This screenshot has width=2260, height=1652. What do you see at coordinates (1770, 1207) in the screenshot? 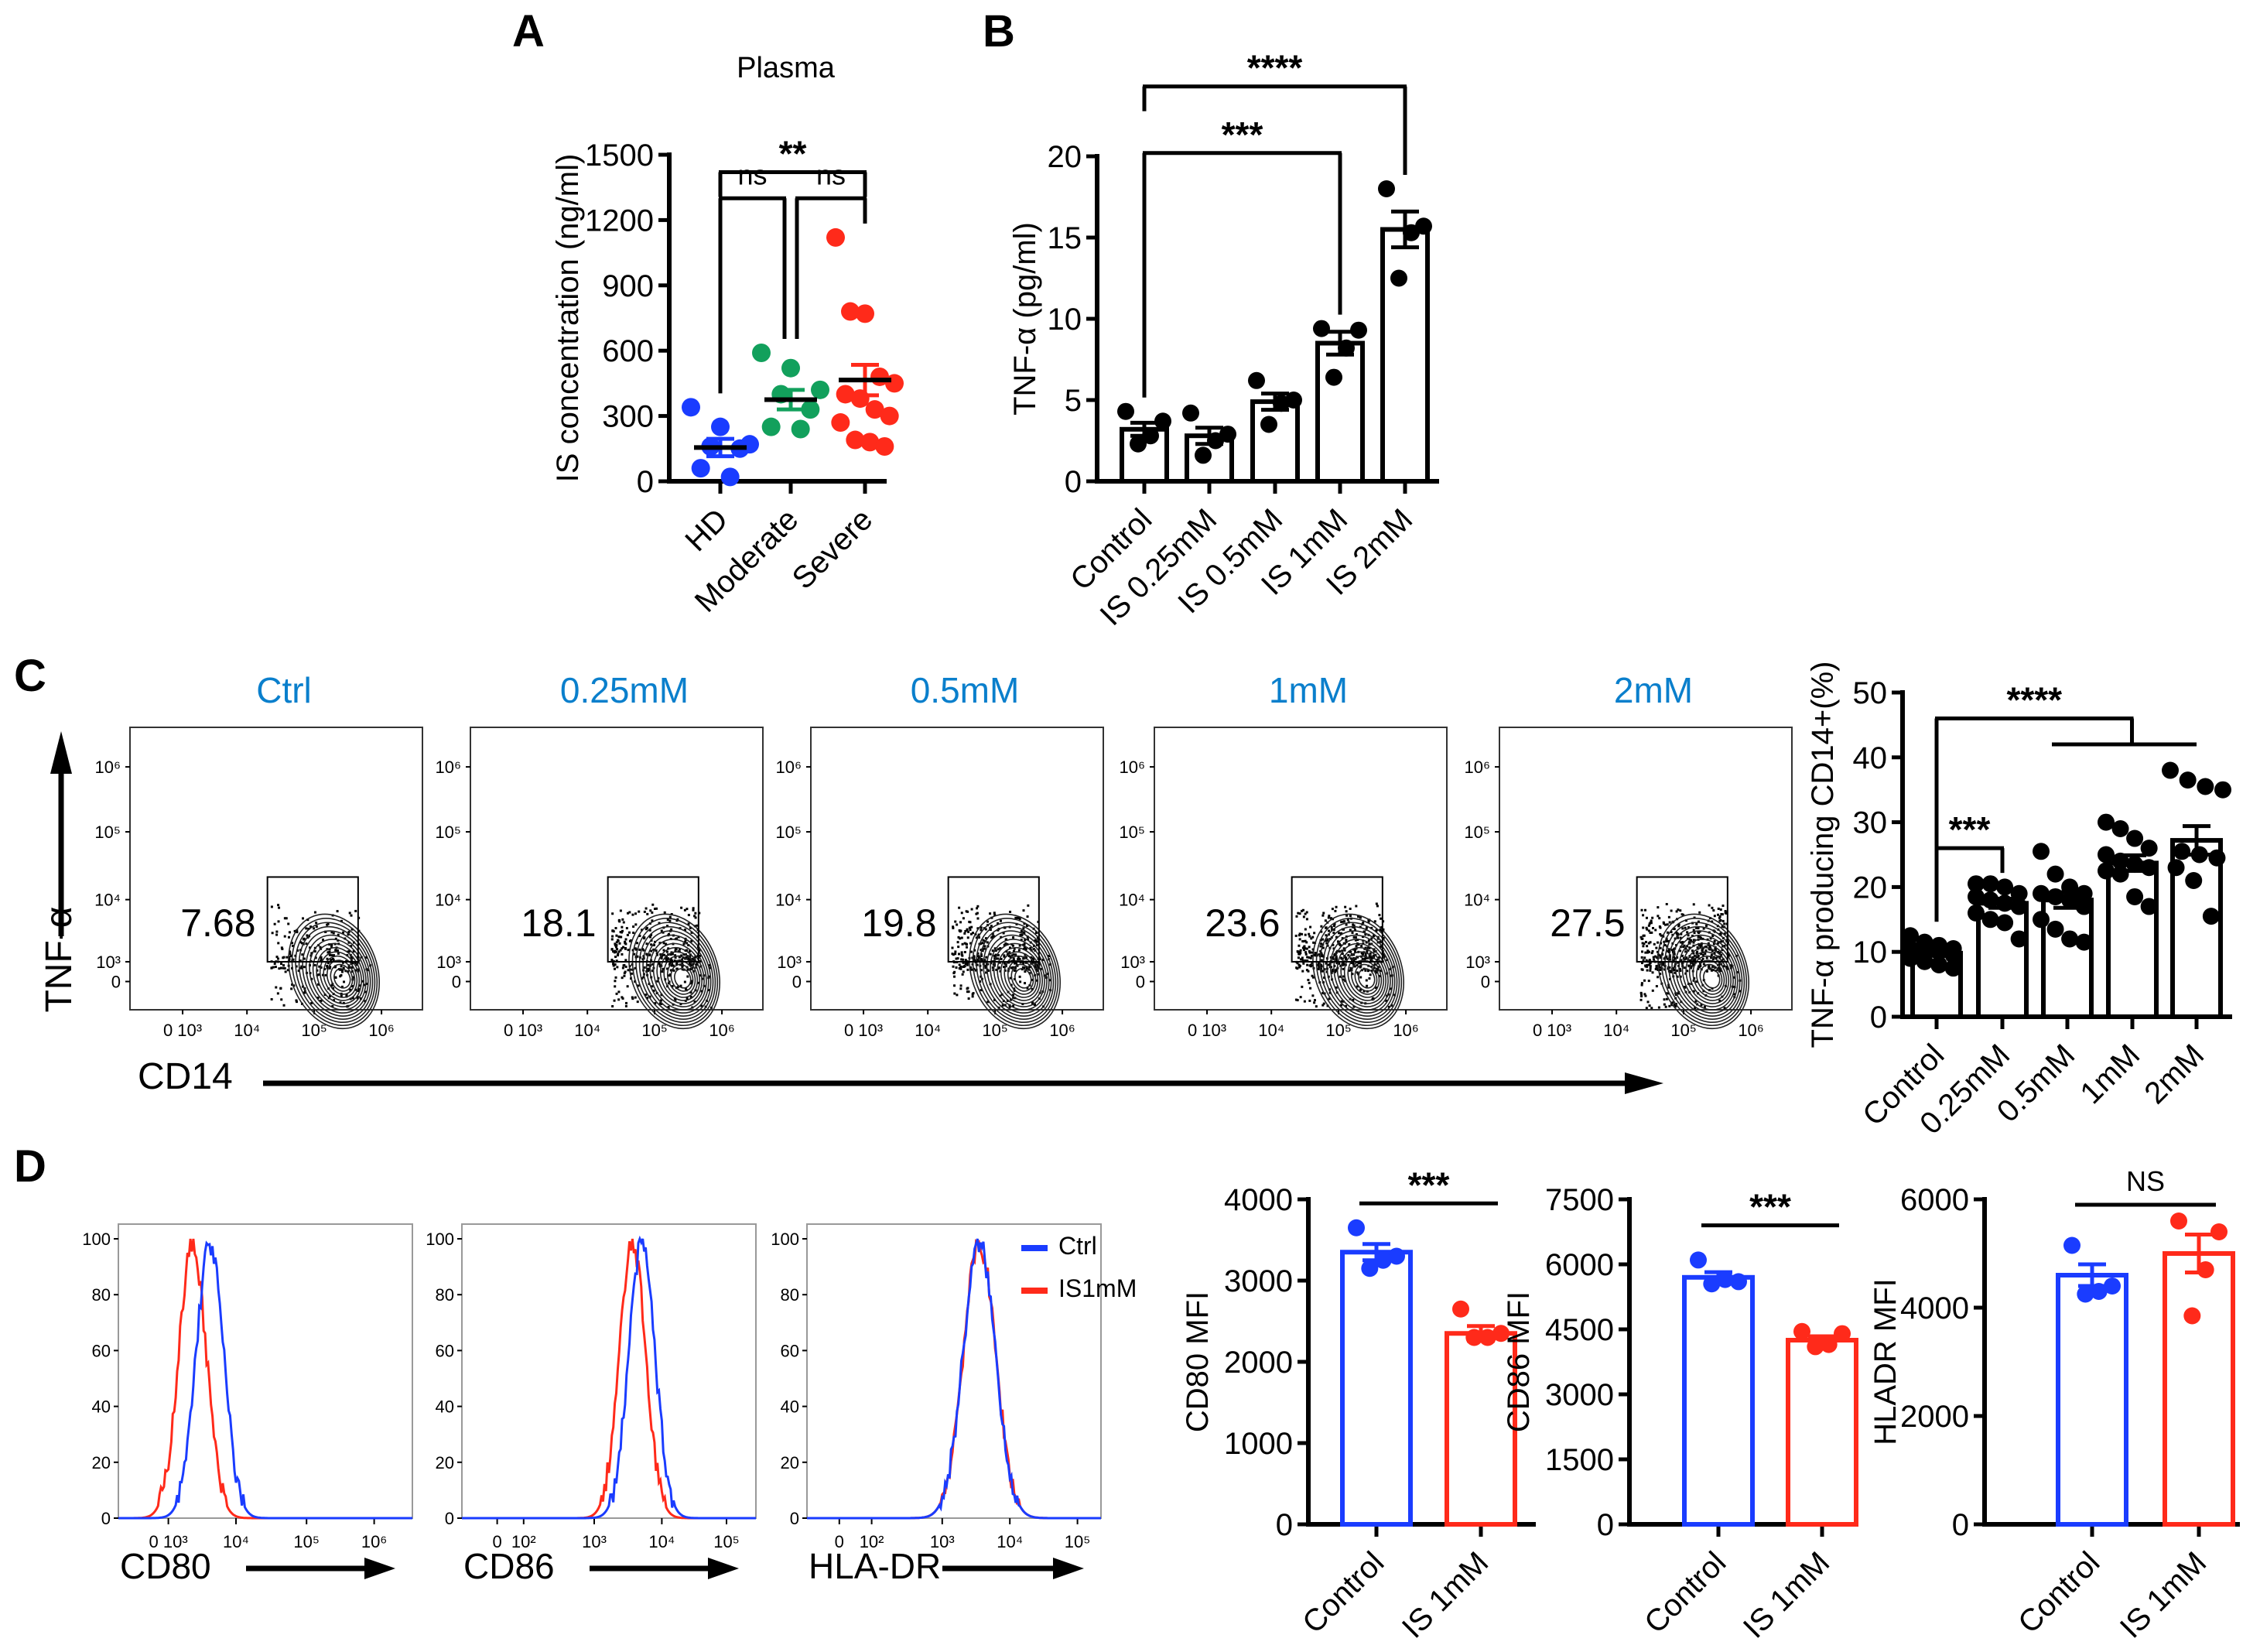
I see `significance-label: ***` at bounding box center [1770, 1207].